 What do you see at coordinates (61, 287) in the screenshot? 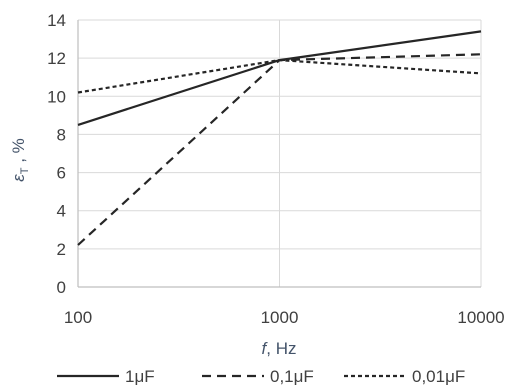
I see `y-tick-label: 0` at bounding box center [61, 287].